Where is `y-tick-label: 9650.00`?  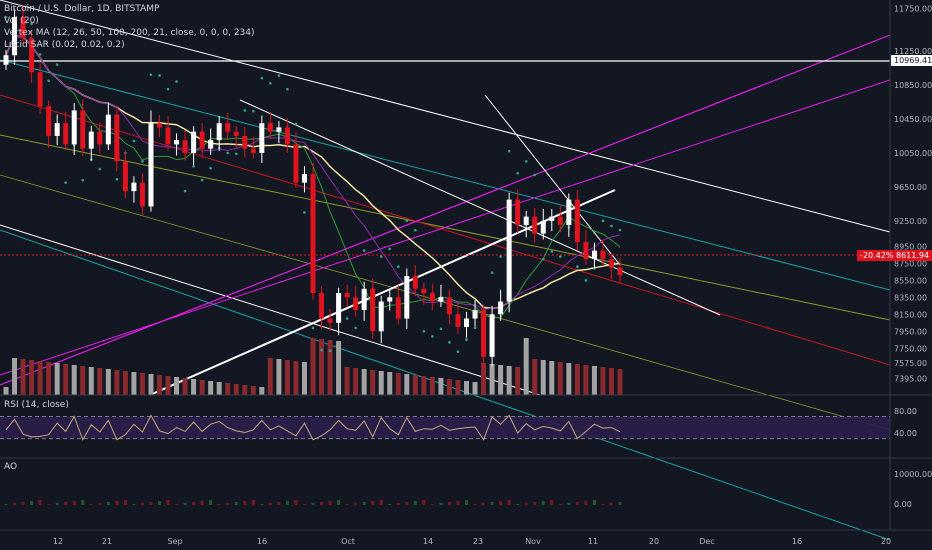 y-tick-label: 9650.00 is located at coordinates (910, 187).